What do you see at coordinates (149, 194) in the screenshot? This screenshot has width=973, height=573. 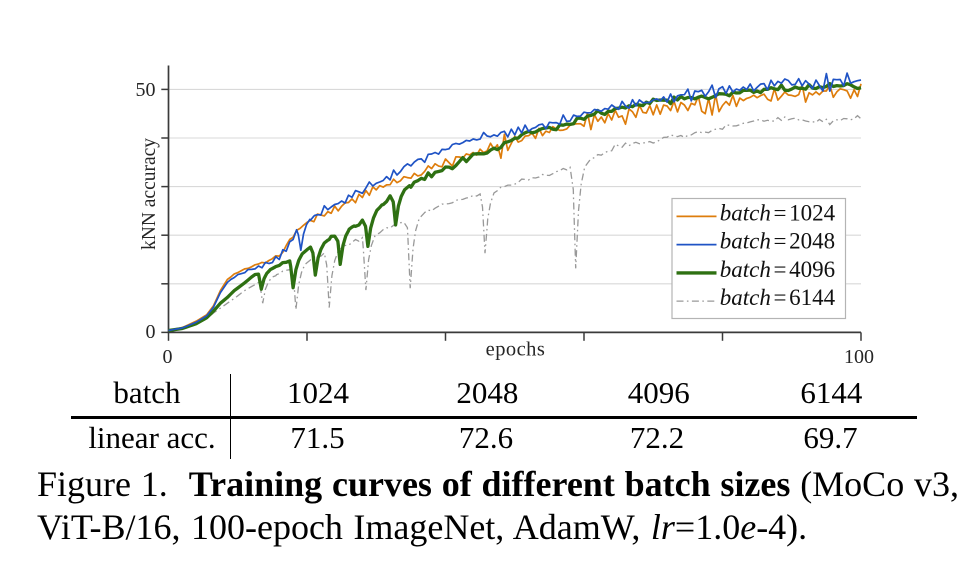 I see `svg-text: kNN accuracy` at bounding box center [149, 194].